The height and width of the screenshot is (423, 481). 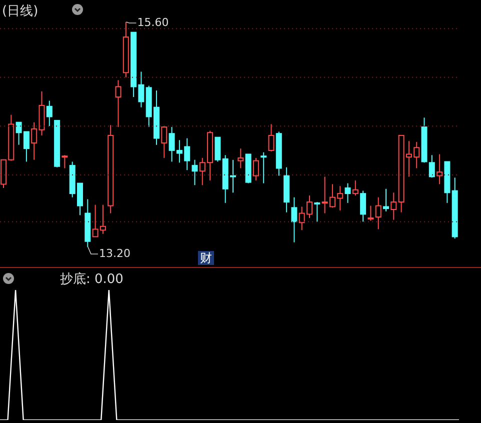 What do you see at coordinates (153, 22) in the screenshot?
I see `annotation: 15.60` at bounding box center [153, 22].